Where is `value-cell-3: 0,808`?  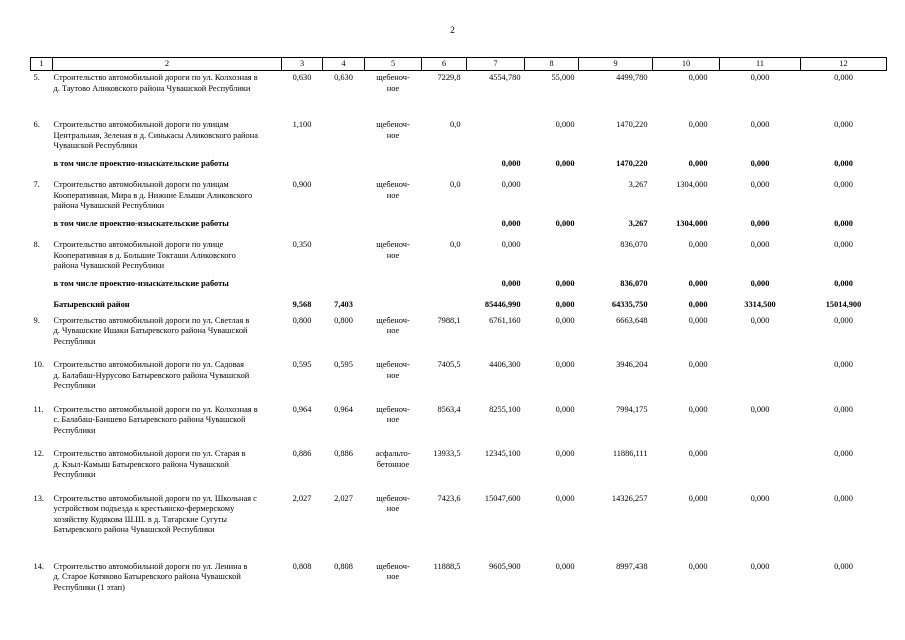
value-cell-3: 0,808 is located at coordinates (302, 566).